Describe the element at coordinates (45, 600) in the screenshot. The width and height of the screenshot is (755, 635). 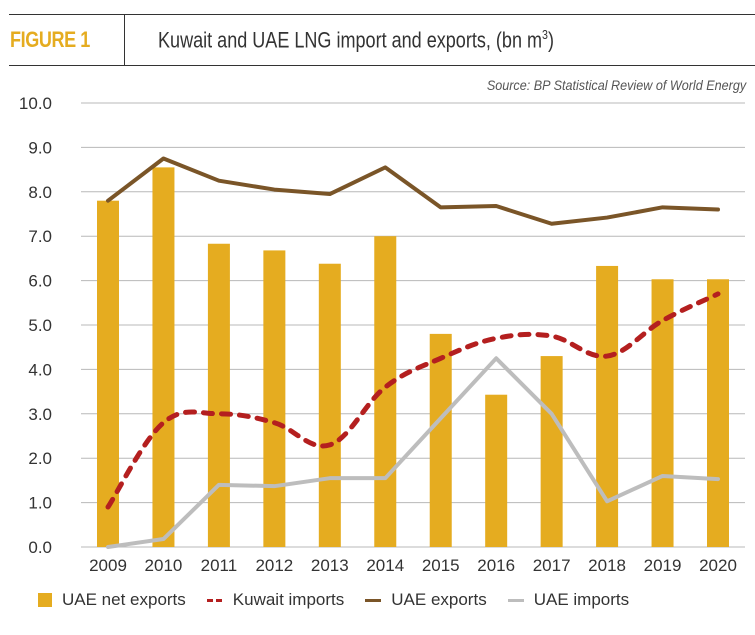
I see `legend-swatch-uae-net-exports` at that location.